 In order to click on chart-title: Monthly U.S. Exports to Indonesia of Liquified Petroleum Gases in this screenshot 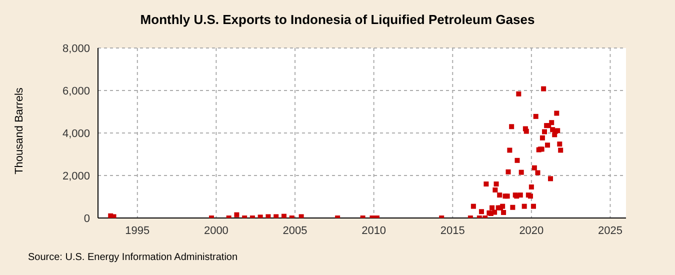, I will do `click(337, 19)`.